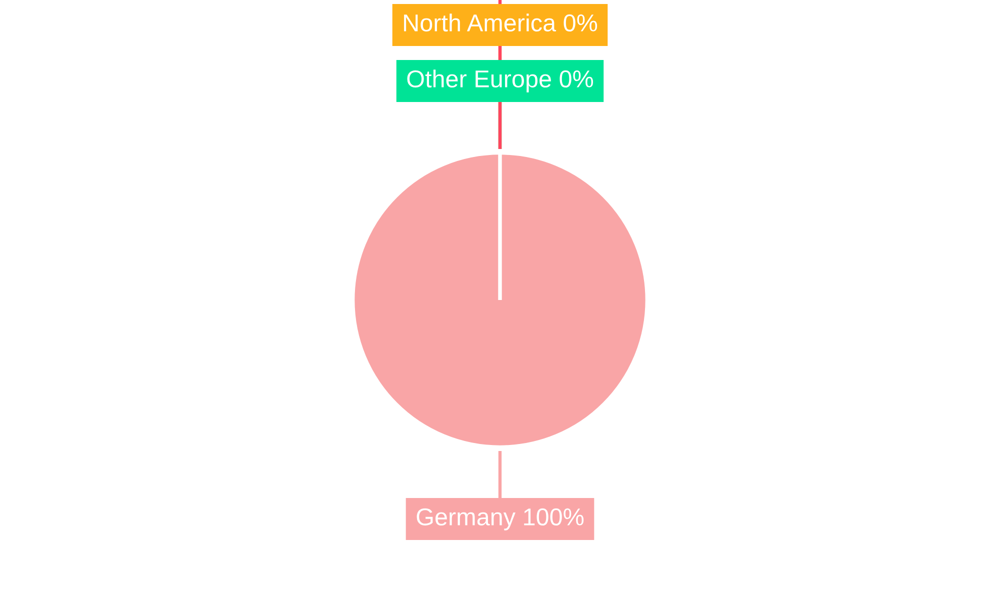  What do you see at coordinates (500, 519) in the screenshot?
I see `slice-label: Germany 100%` at bounding box center [500, 519].